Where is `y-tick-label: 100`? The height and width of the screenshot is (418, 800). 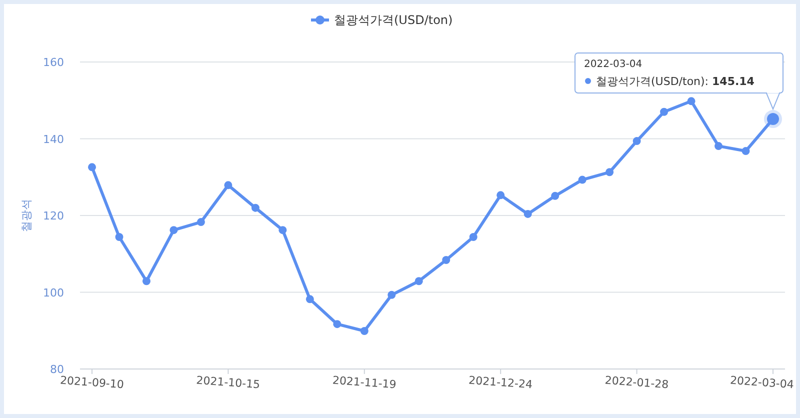 y-tick-label: 100 is located at coordinates (53, 293).